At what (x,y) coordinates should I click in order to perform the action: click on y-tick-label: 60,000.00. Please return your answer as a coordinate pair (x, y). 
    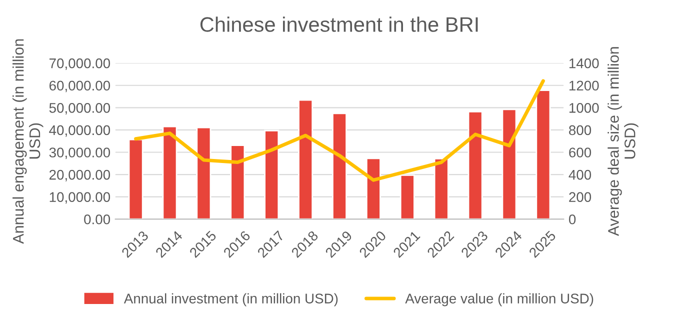
    Looking at the image, I should click on (79, 86).